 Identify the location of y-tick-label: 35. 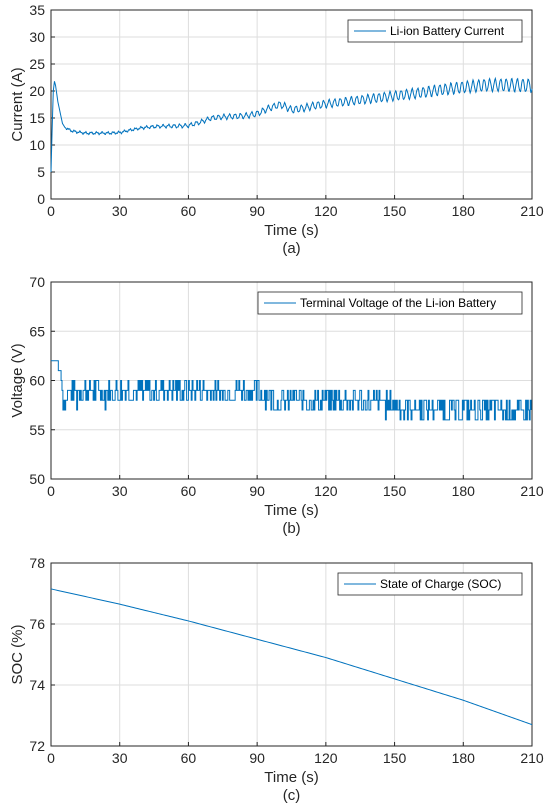
(37, 10).